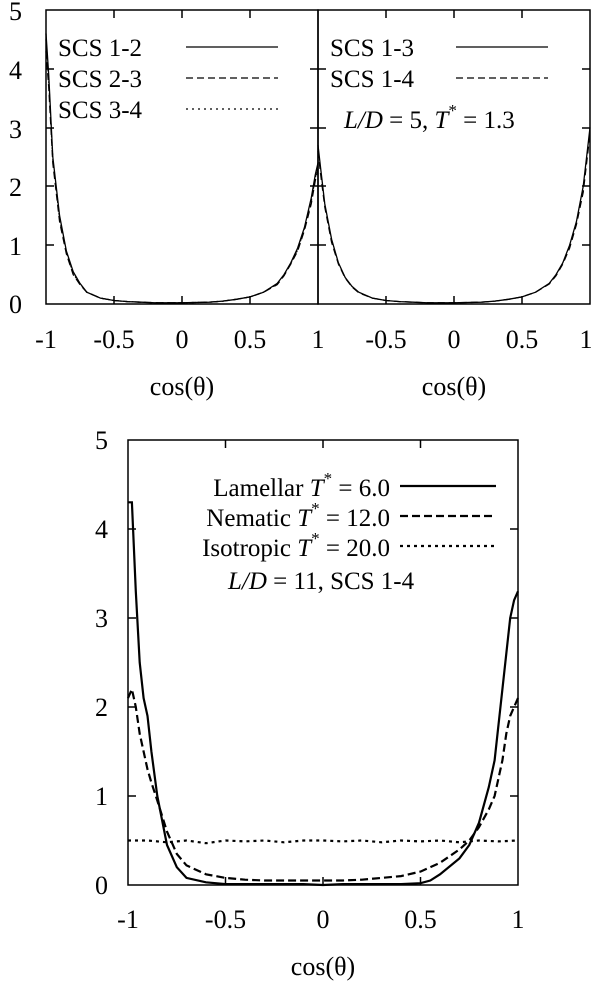  What do you see at coordinates (246, 548) in the screenshot?
I see `legend-name: Isotropic` at bounding box center [246, 548].